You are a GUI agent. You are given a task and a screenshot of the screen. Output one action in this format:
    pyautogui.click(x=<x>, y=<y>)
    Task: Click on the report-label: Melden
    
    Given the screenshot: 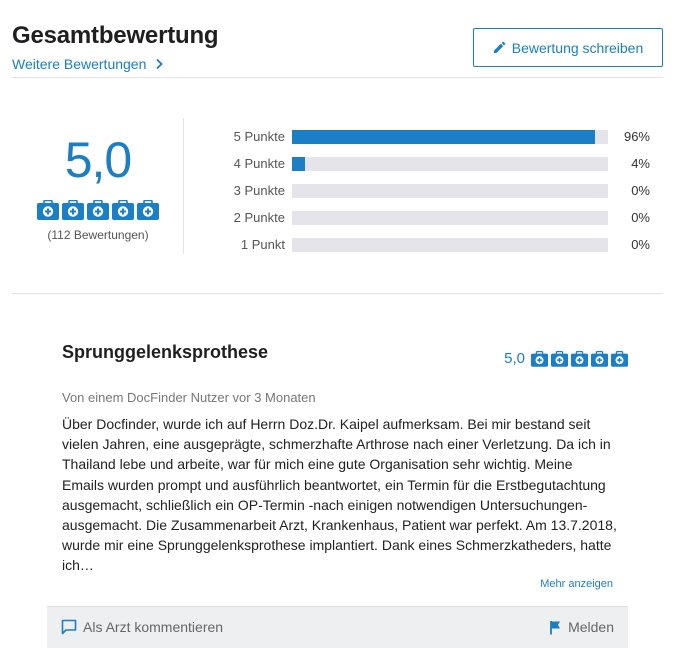 What is the action you would take?
    pyautogui.click(x=591, y=627)
    